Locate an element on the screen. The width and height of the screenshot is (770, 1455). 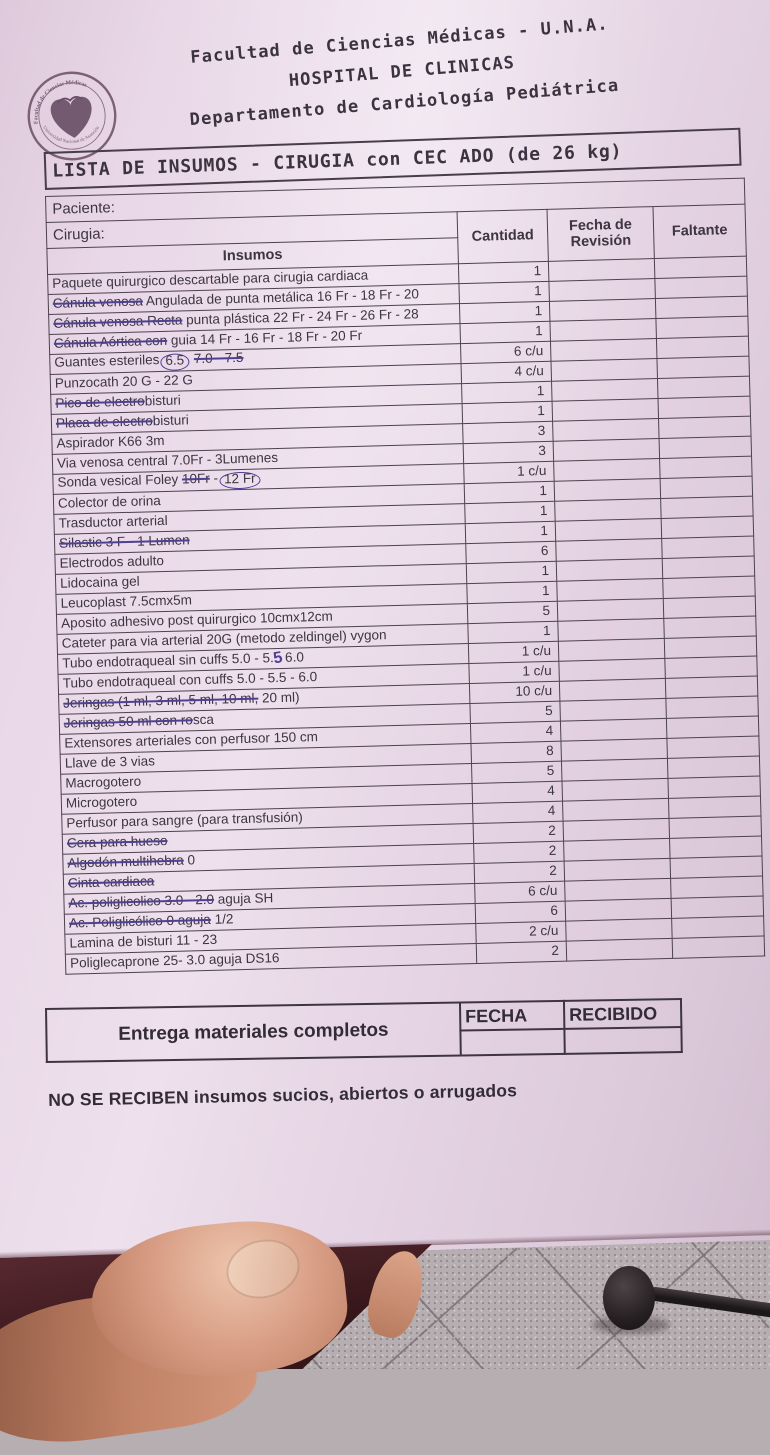
struck-text: Cánula venosa Recta is located at coordinates (118, 322).